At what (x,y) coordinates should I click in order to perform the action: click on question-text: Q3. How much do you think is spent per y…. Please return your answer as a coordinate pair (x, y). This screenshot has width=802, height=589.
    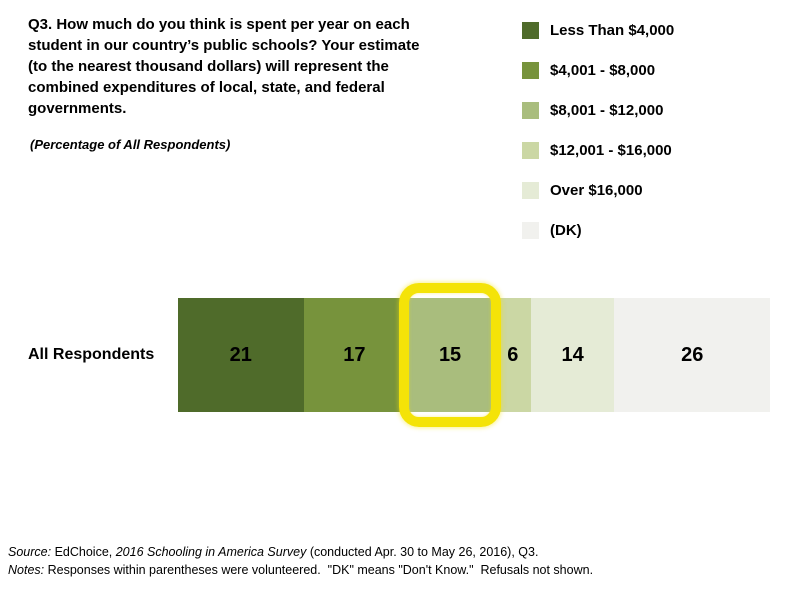
    Looking at the image, I should click on (224, 66).